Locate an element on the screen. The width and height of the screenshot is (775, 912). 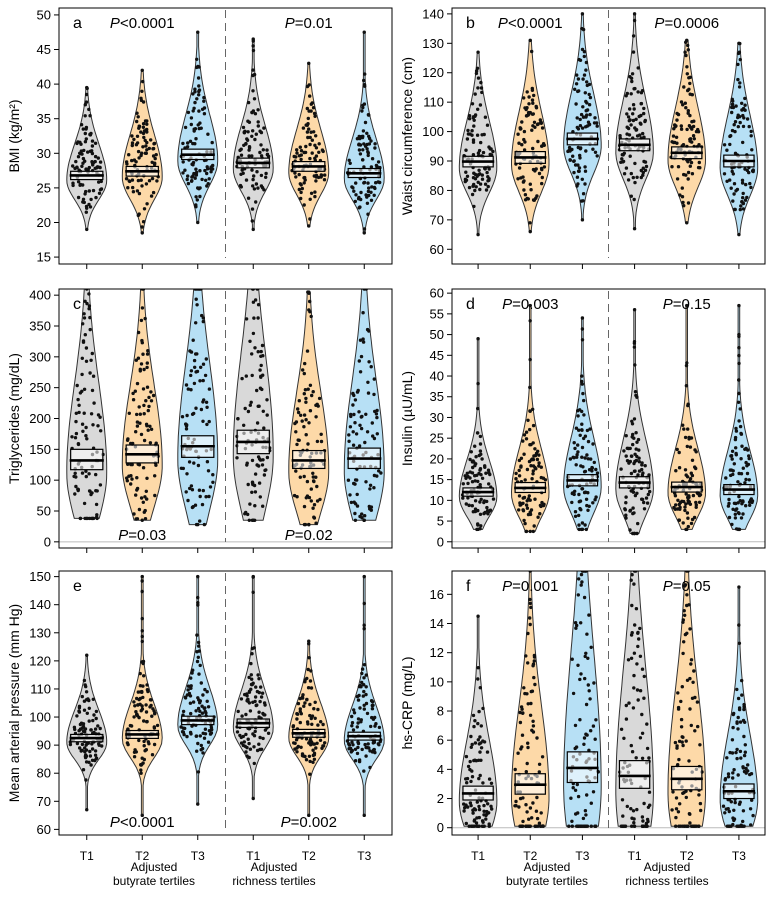
y-tick-label: 30 is located at coordinates (437, 417).